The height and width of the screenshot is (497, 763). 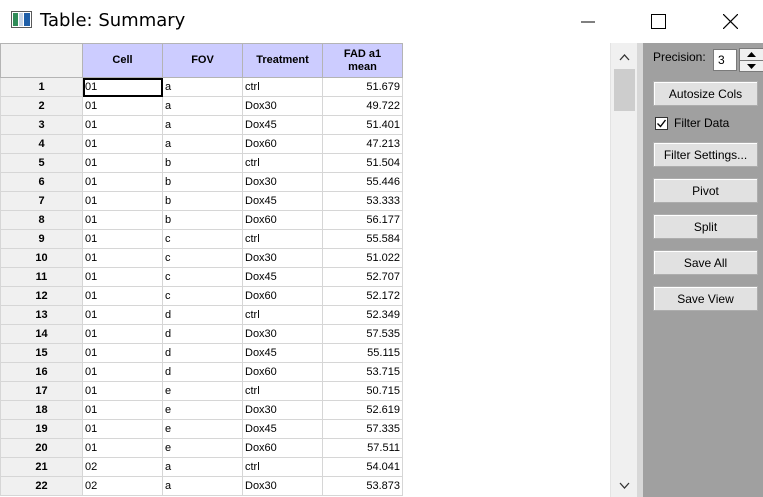 I want to click on fad-a1-mean-value: 47.213, so click(x=362, y=144).